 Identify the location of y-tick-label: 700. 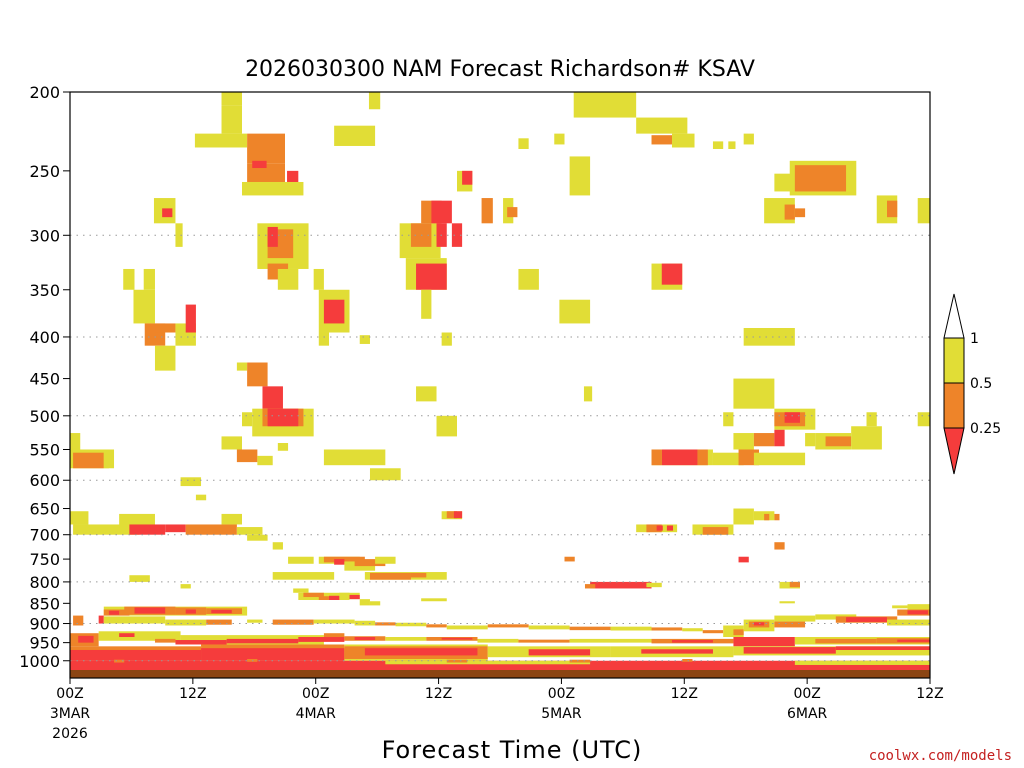
(44, 535).